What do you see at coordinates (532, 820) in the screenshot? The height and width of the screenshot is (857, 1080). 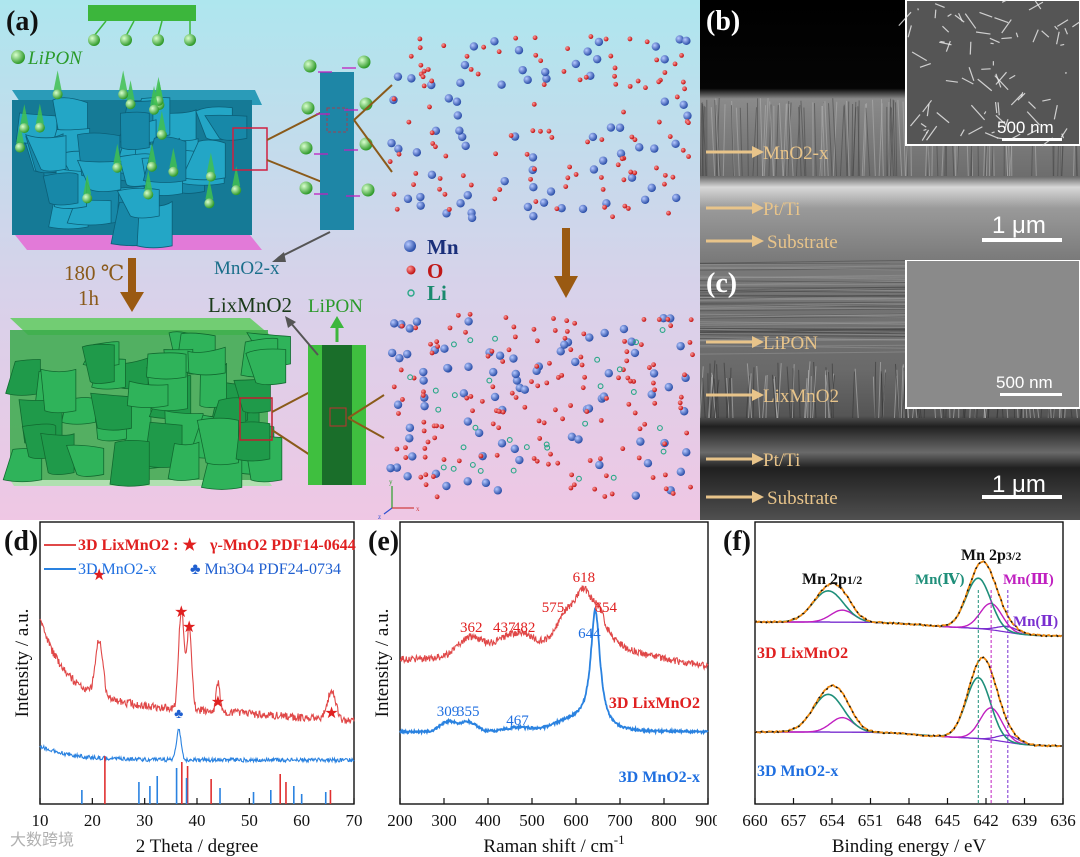 I see `x-tick-label: 500` at bounding box center [532, 820].